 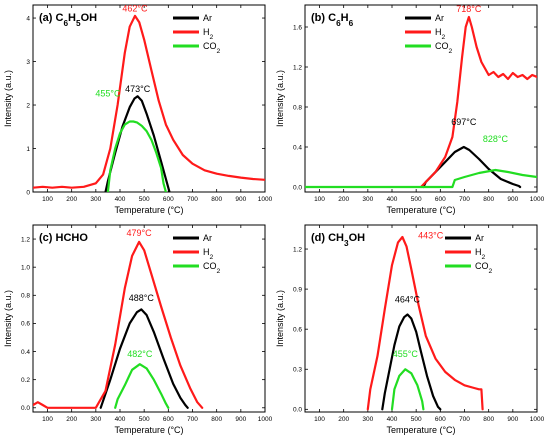 I want to click on panel-title: (a) C6H5OH, so click(x=68, y=20).